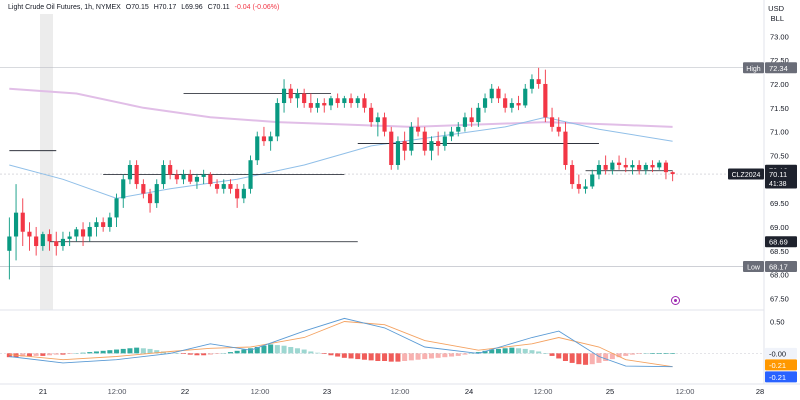 The height and width of the screenshot is (400, 800). I want to click on eye-target-icon, so click(675, 300).